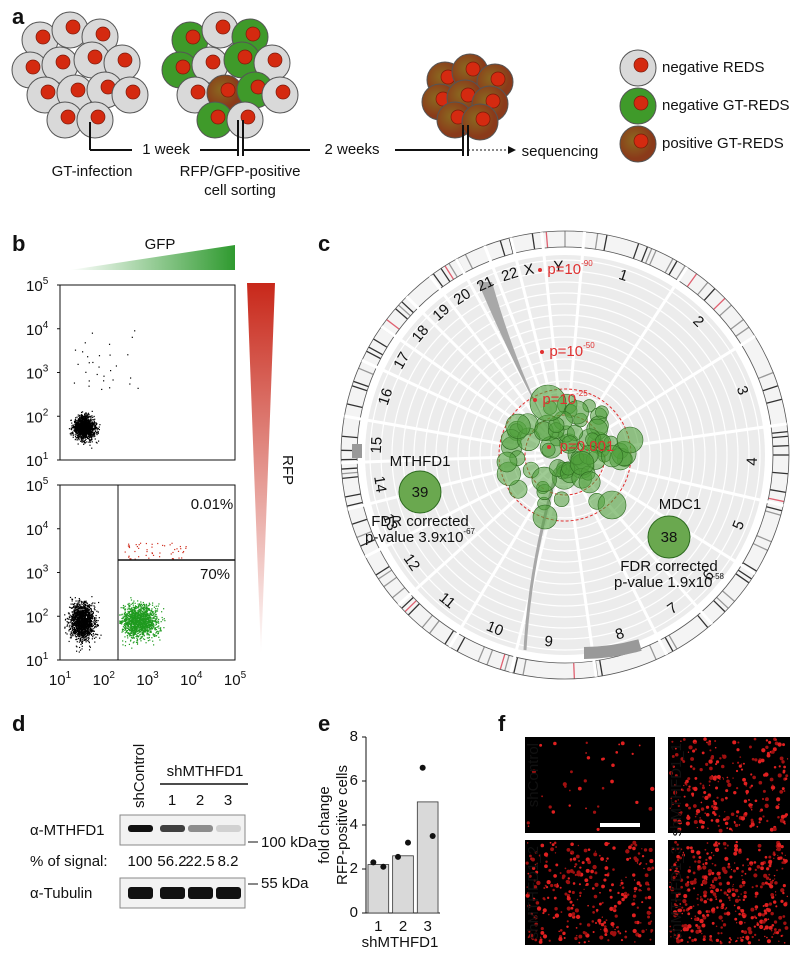 This screenshot has height=955, width=800. I want to click on spoke, so click(669, 390).